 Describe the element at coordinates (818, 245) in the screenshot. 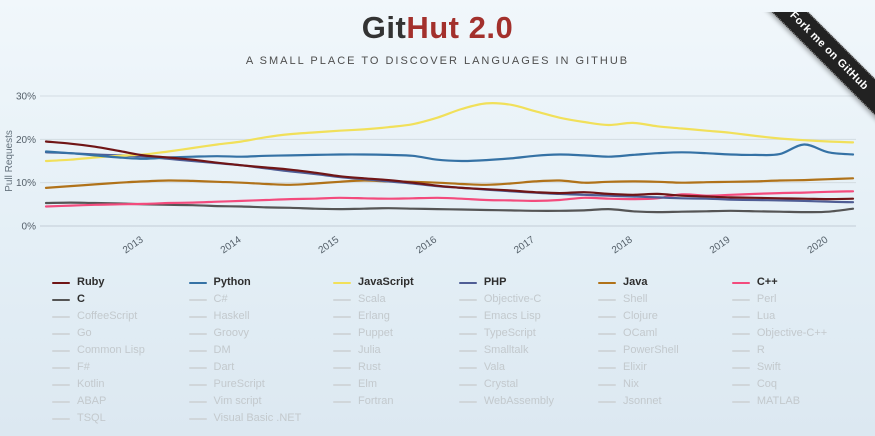

I see `x-tick-label: 2020` at that location.